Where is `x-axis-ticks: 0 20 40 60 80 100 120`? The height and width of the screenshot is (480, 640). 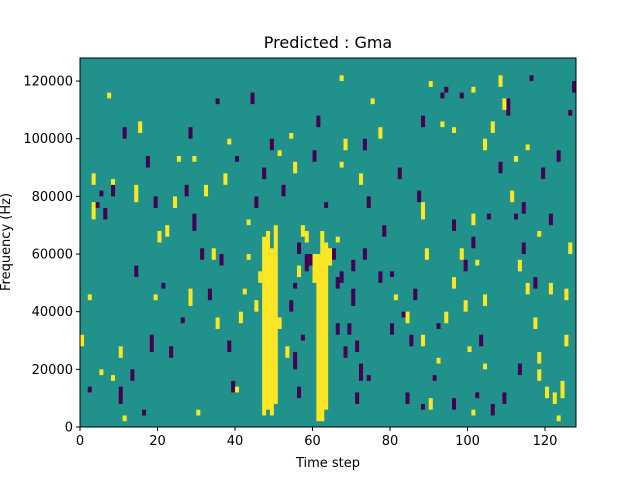 x-axis-ticks: 0 20 40 60 80 100 120 is located at coordinates (317, 438).